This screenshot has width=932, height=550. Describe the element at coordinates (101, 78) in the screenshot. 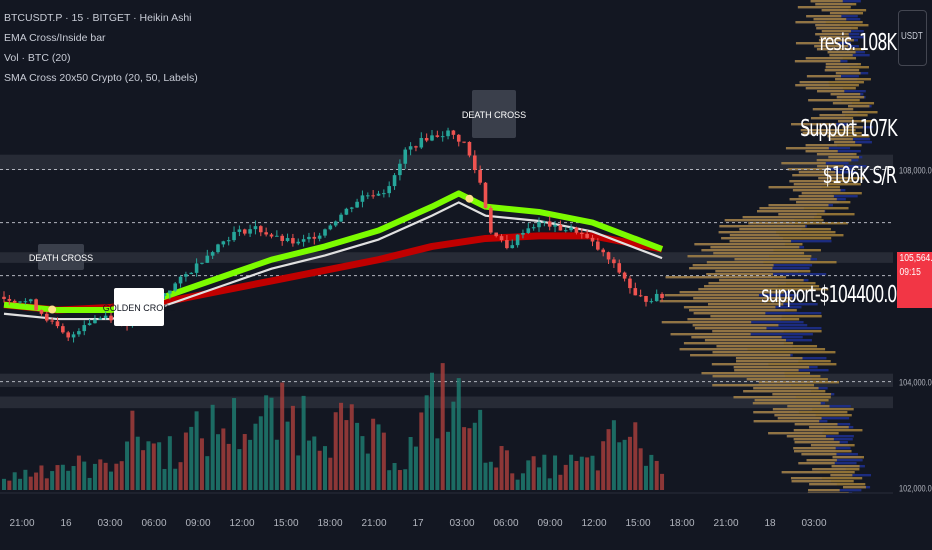

I see `indicator-sma-cross: SMA Cross 20x50 Crypto (20, 50, Labels)` at that location.